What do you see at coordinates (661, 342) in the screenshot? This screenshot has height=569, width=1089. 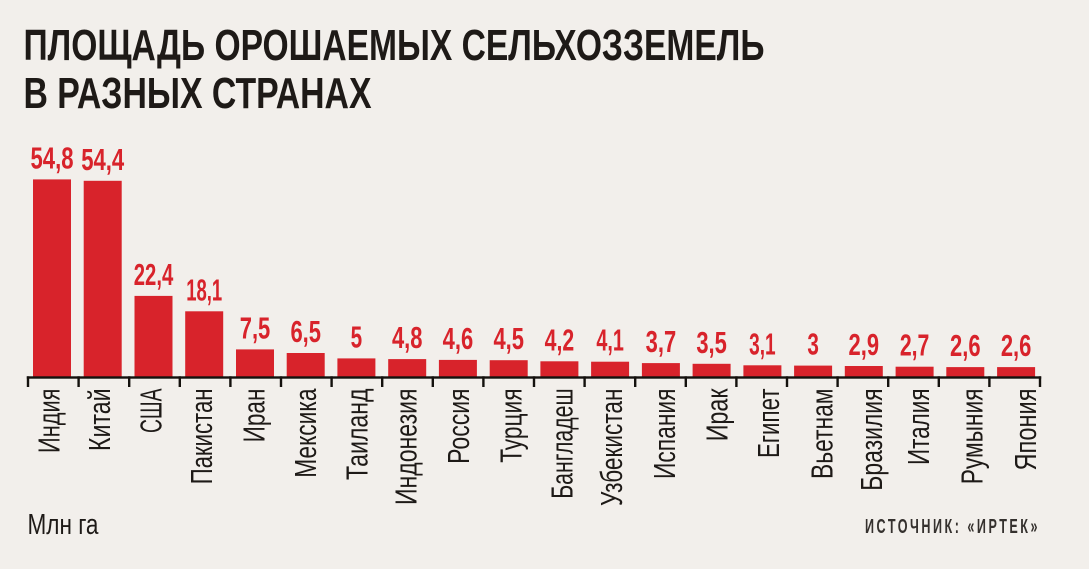 I see `svg-text: 3,7` at bounding box center [661, 342].